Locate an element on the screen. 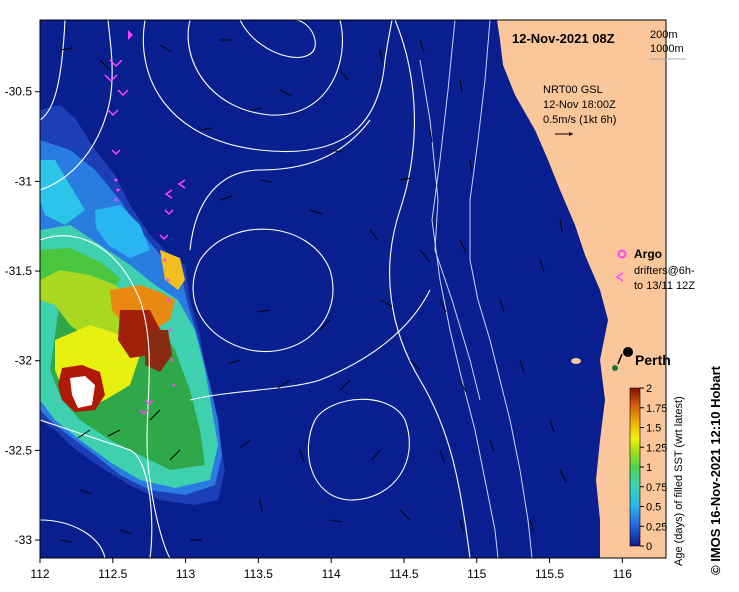 This screenshot has height=592, width=739. drifters-label-line1: drifters@6h- is located at coordinates (664, 271).